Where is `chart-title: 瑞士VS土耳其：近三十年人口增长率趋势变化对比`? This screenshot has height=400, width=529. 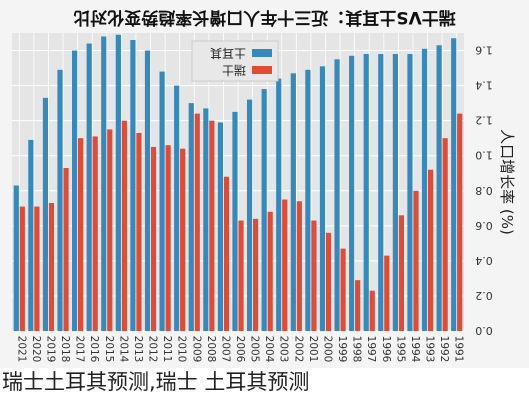
chart-title: 瑞士VS土耳其：近三十年人口增长率趋势变化对比 is located at coordinates (264, 17).